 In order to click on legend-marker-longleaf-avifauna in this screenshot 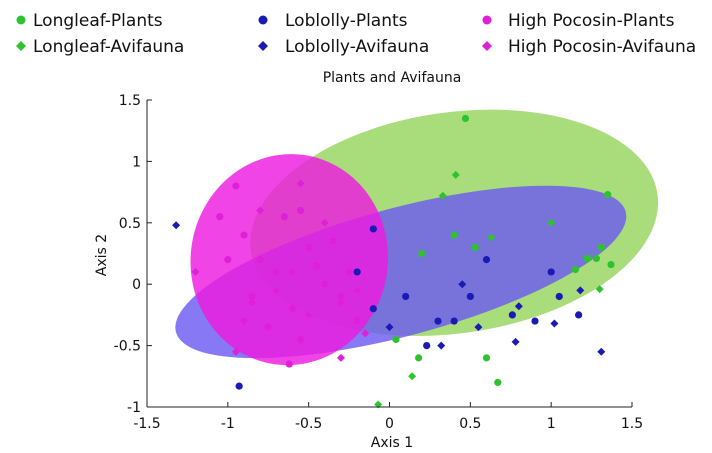, I will do `click(21, 46)`.